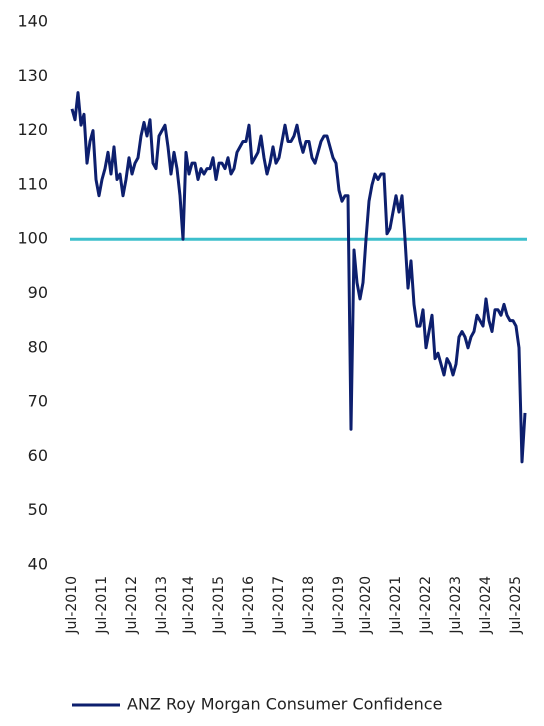  I want to click on x-tick-label: Jul-2017, so click(279, 605).